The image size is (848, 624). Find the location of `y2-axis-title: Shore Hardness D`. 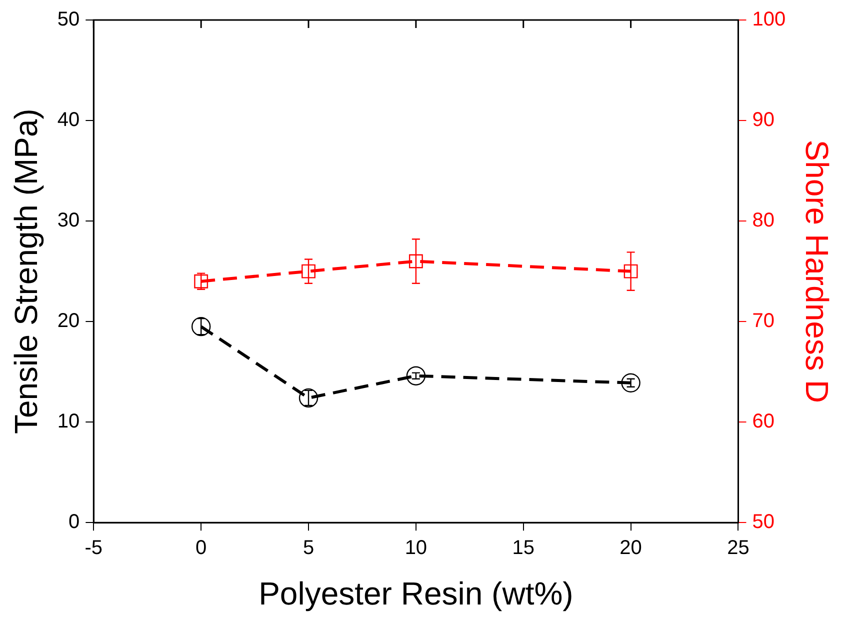

y2-axis-title: Shore Hardness D is located at coordinates (816, 271).